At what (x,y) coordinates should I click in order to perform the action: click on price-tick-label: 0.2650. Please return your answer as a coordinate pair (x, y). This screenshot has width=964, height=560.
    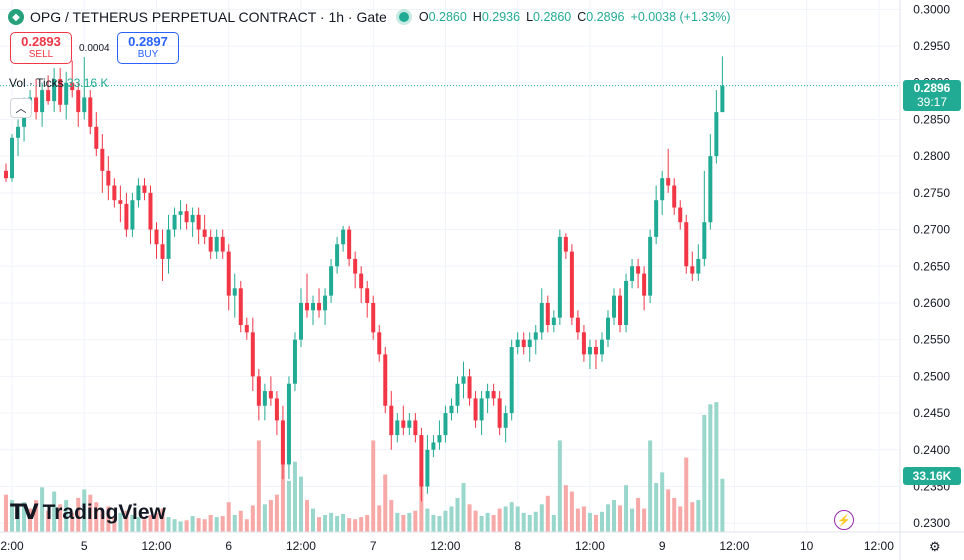
    Looking at the image, I should click on (931, 266).